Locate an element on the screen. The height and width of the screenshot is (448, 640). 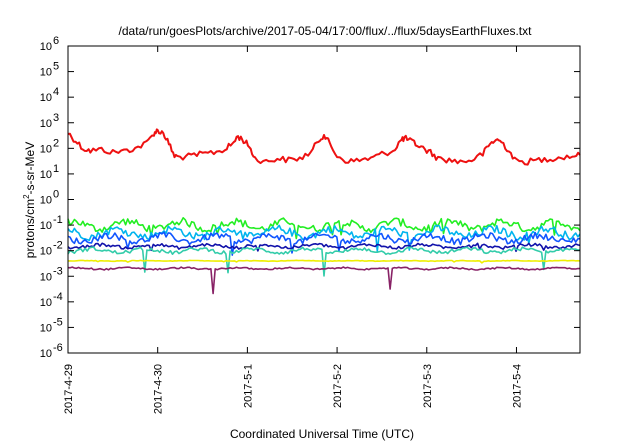
y-tick-exponent: 4 is located at coordinates (56, 92).